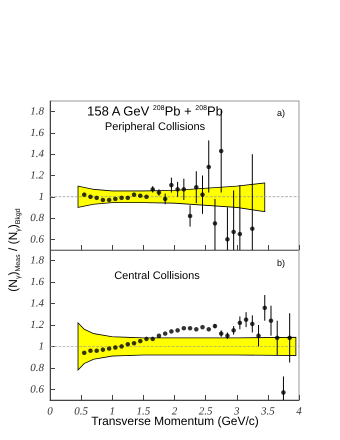  What do you see at coordinates (281, 113) in the screenshot?
I see `annotation: a)` at bounding box center [281, 113].